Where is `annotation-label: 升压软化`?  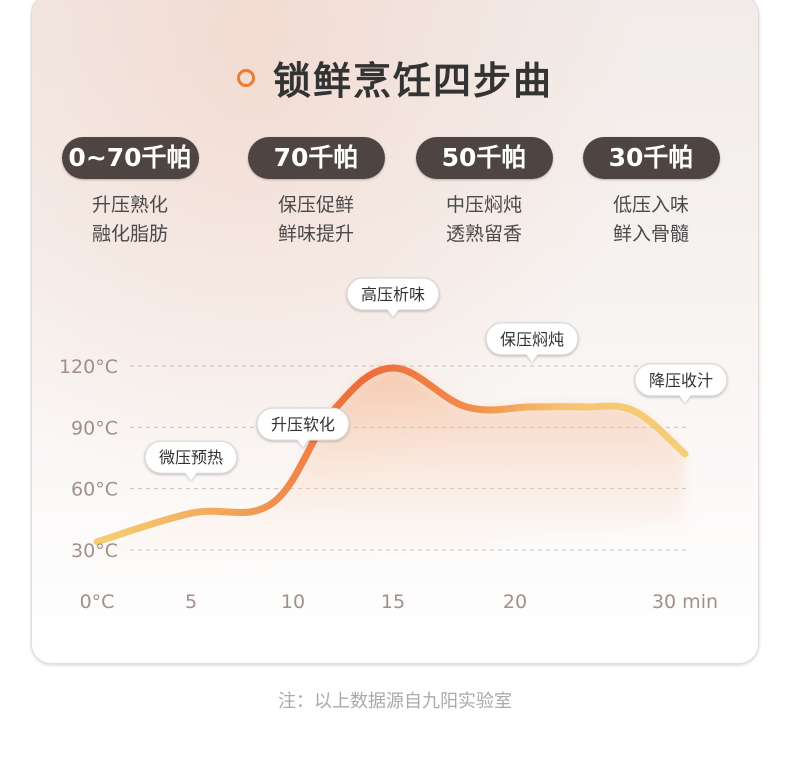
annotation-label: 升压软化 is located at coordinates (303, 424).